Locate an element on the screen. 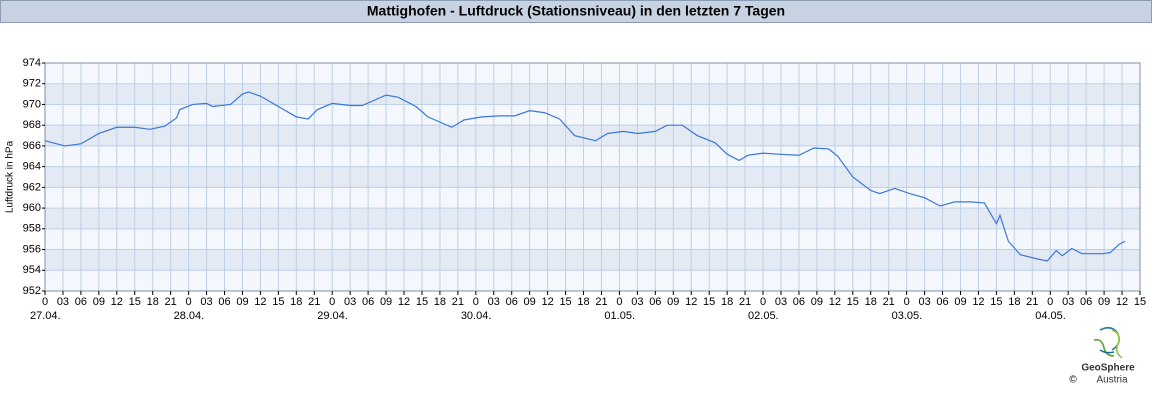 The image size is (1152, 400). brand-country: Austria is located at coordinates (1112, 380).